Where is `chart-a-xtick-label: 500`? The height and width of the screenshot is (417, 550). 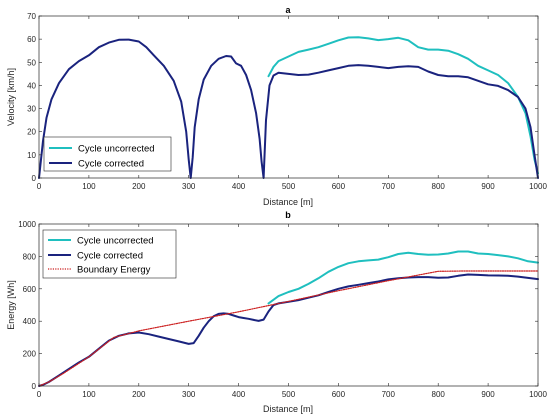 chart-a-xtick-label: 500 is located at coordinates (289, 186).